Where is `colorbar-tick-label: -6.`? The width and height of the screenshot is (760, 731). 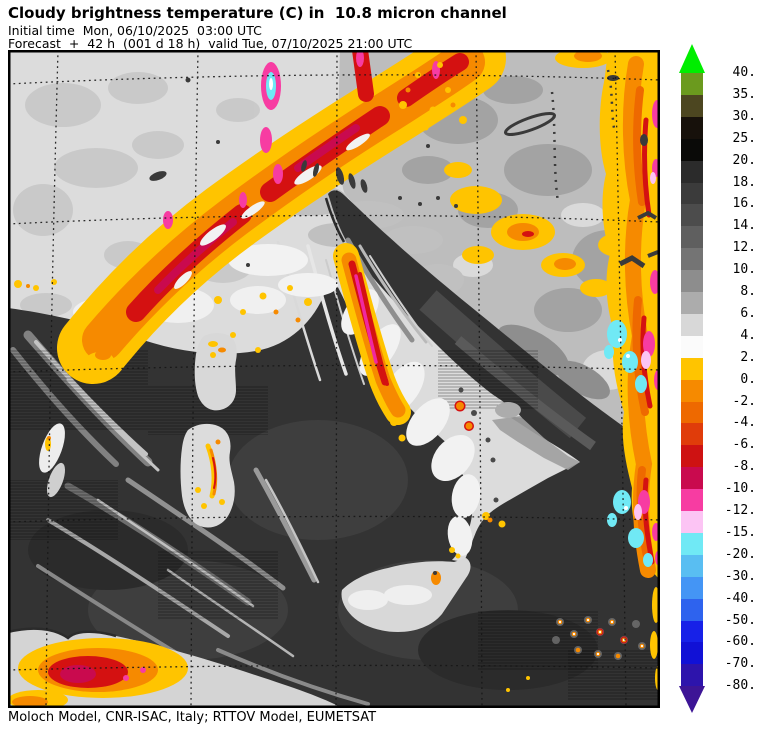 colorbar-tick-label: -6. is located at coordinates (744, 445).